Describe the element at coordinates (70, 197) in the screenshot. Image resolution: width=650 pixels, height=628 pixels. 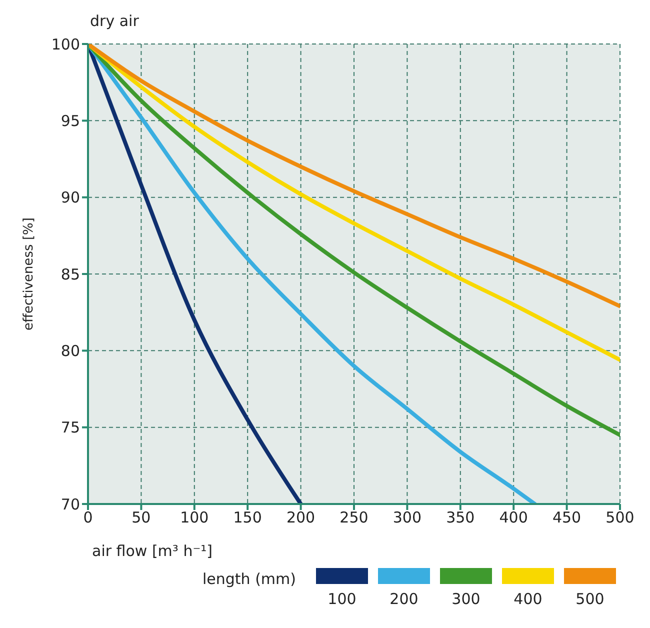
I see `y-tick-label: 90` at that location.